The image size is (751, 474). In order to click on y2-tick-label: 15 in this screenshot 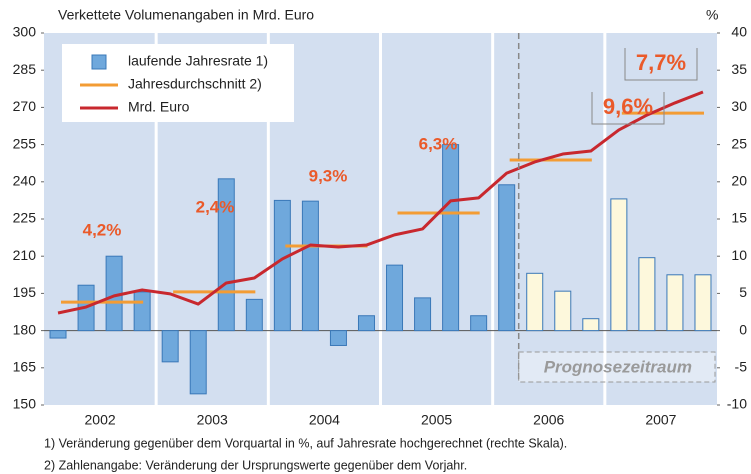, I will do `click(739, 218)`.